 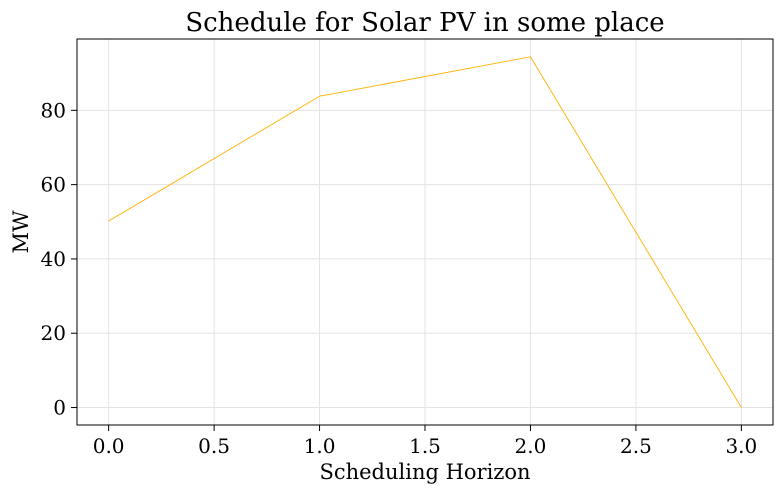 I want to click on y-tick-label: 80, so click(x=53, y=110).